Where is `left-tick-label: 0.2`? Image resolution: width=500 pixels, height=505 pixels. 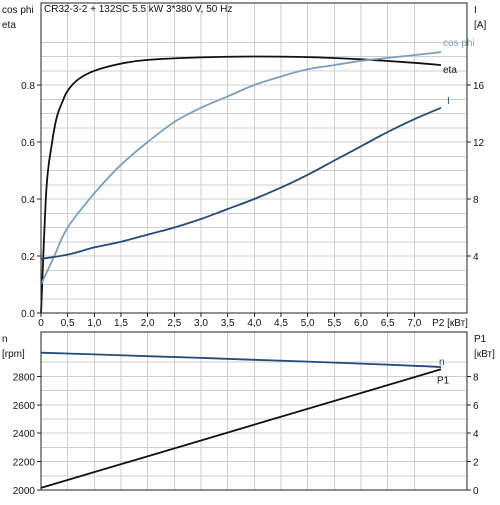
left-tick-label: 0.2 is located at coordinates (28, 257).